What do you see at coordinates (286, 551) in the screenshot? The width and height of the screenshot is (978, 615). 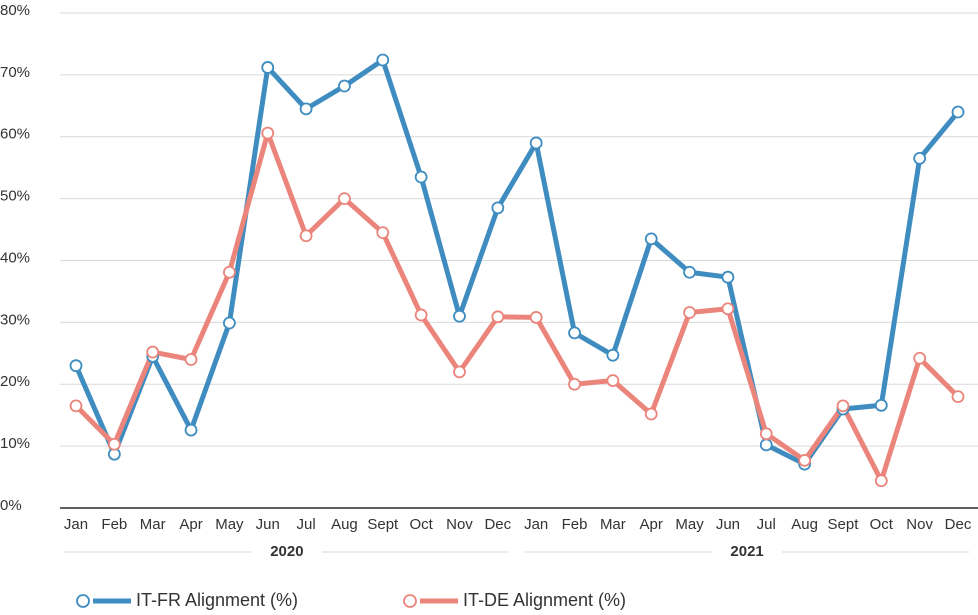 I see `group-label: 2020` at bounding box center [286, 551].